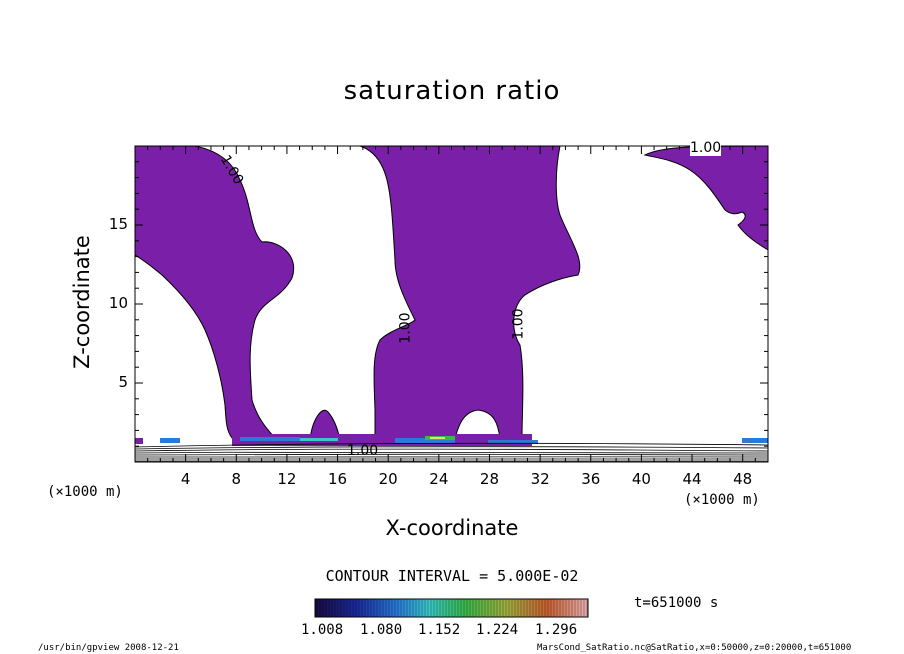  What do you see at coordinates (381, 630) in the screenshot?
I see `colorbar-tick-label: 1.080` at bounding box center [381, 630].